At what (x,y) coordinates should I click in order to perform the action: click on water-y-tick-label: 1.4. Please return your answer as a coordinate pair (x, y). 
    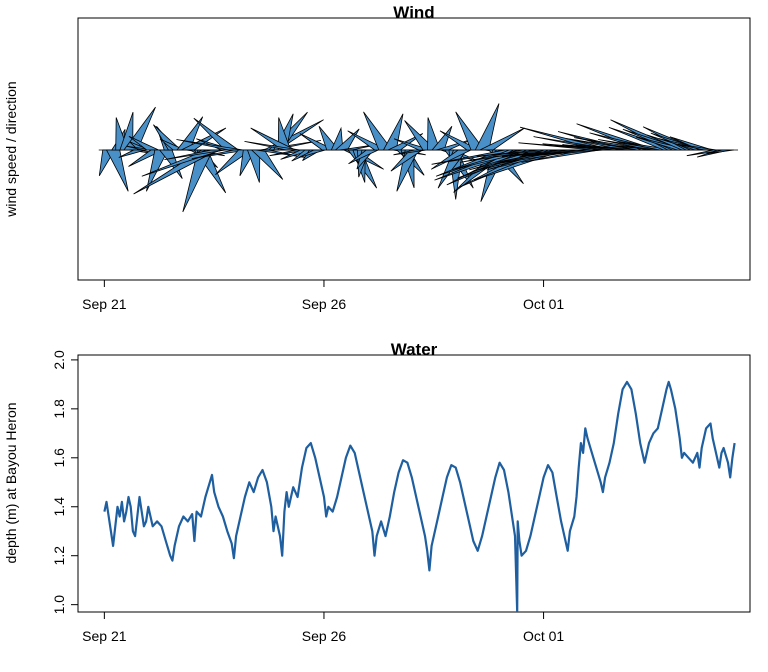
    Looking at the image, I should click on (59, 507).